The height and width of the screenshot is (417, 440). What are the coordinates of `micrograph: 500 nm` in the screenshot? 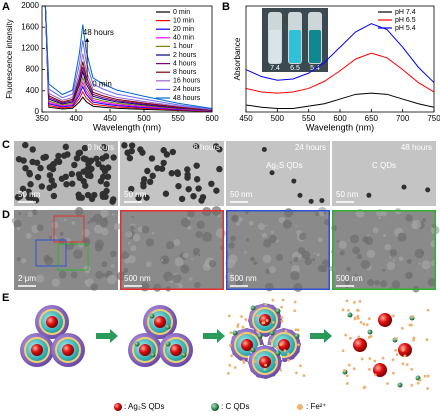 It's located at (171, 249).